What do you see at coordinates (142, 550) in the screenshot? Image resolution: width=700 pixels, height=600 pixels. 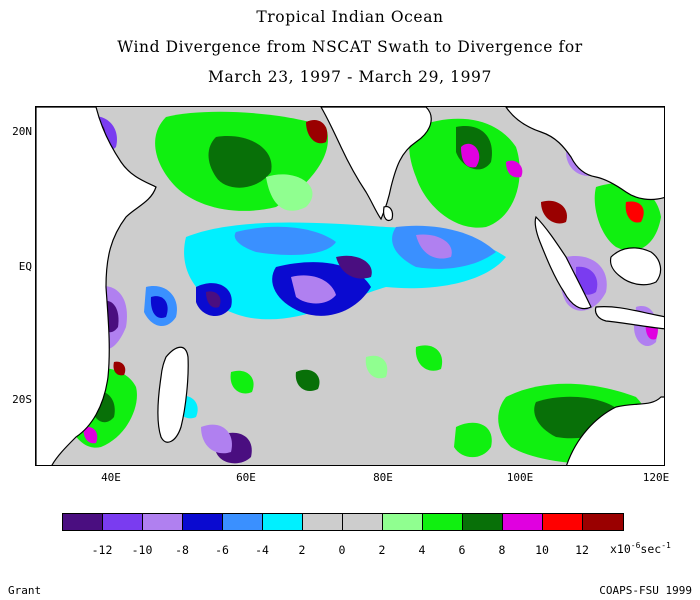 I see `colorbar-tick-label: -10` at bounding box center [142, 550].